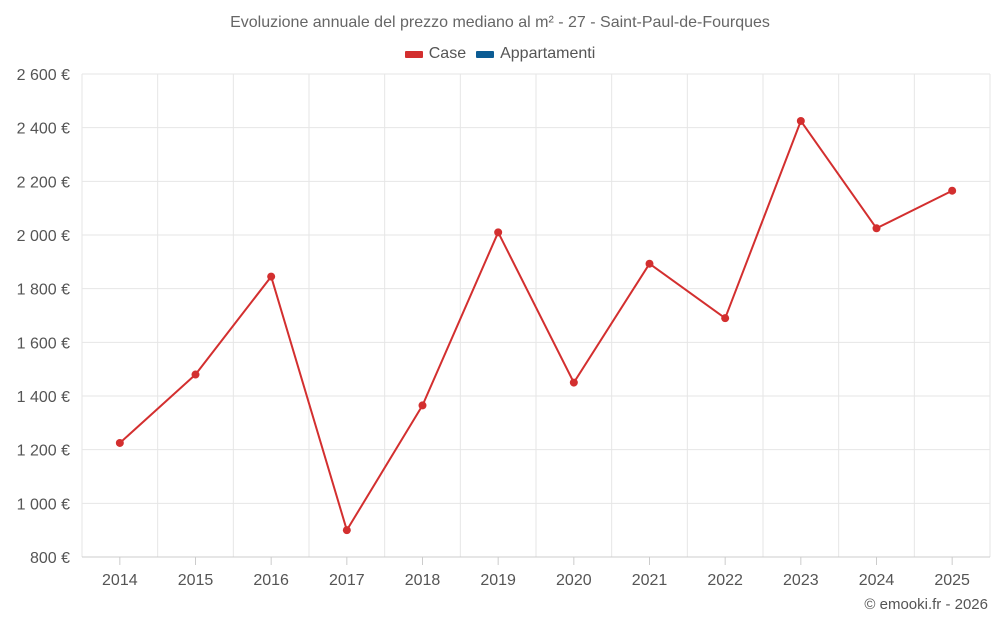  I want to click on y-tick-label: 1 200 €, so click(43, 451).